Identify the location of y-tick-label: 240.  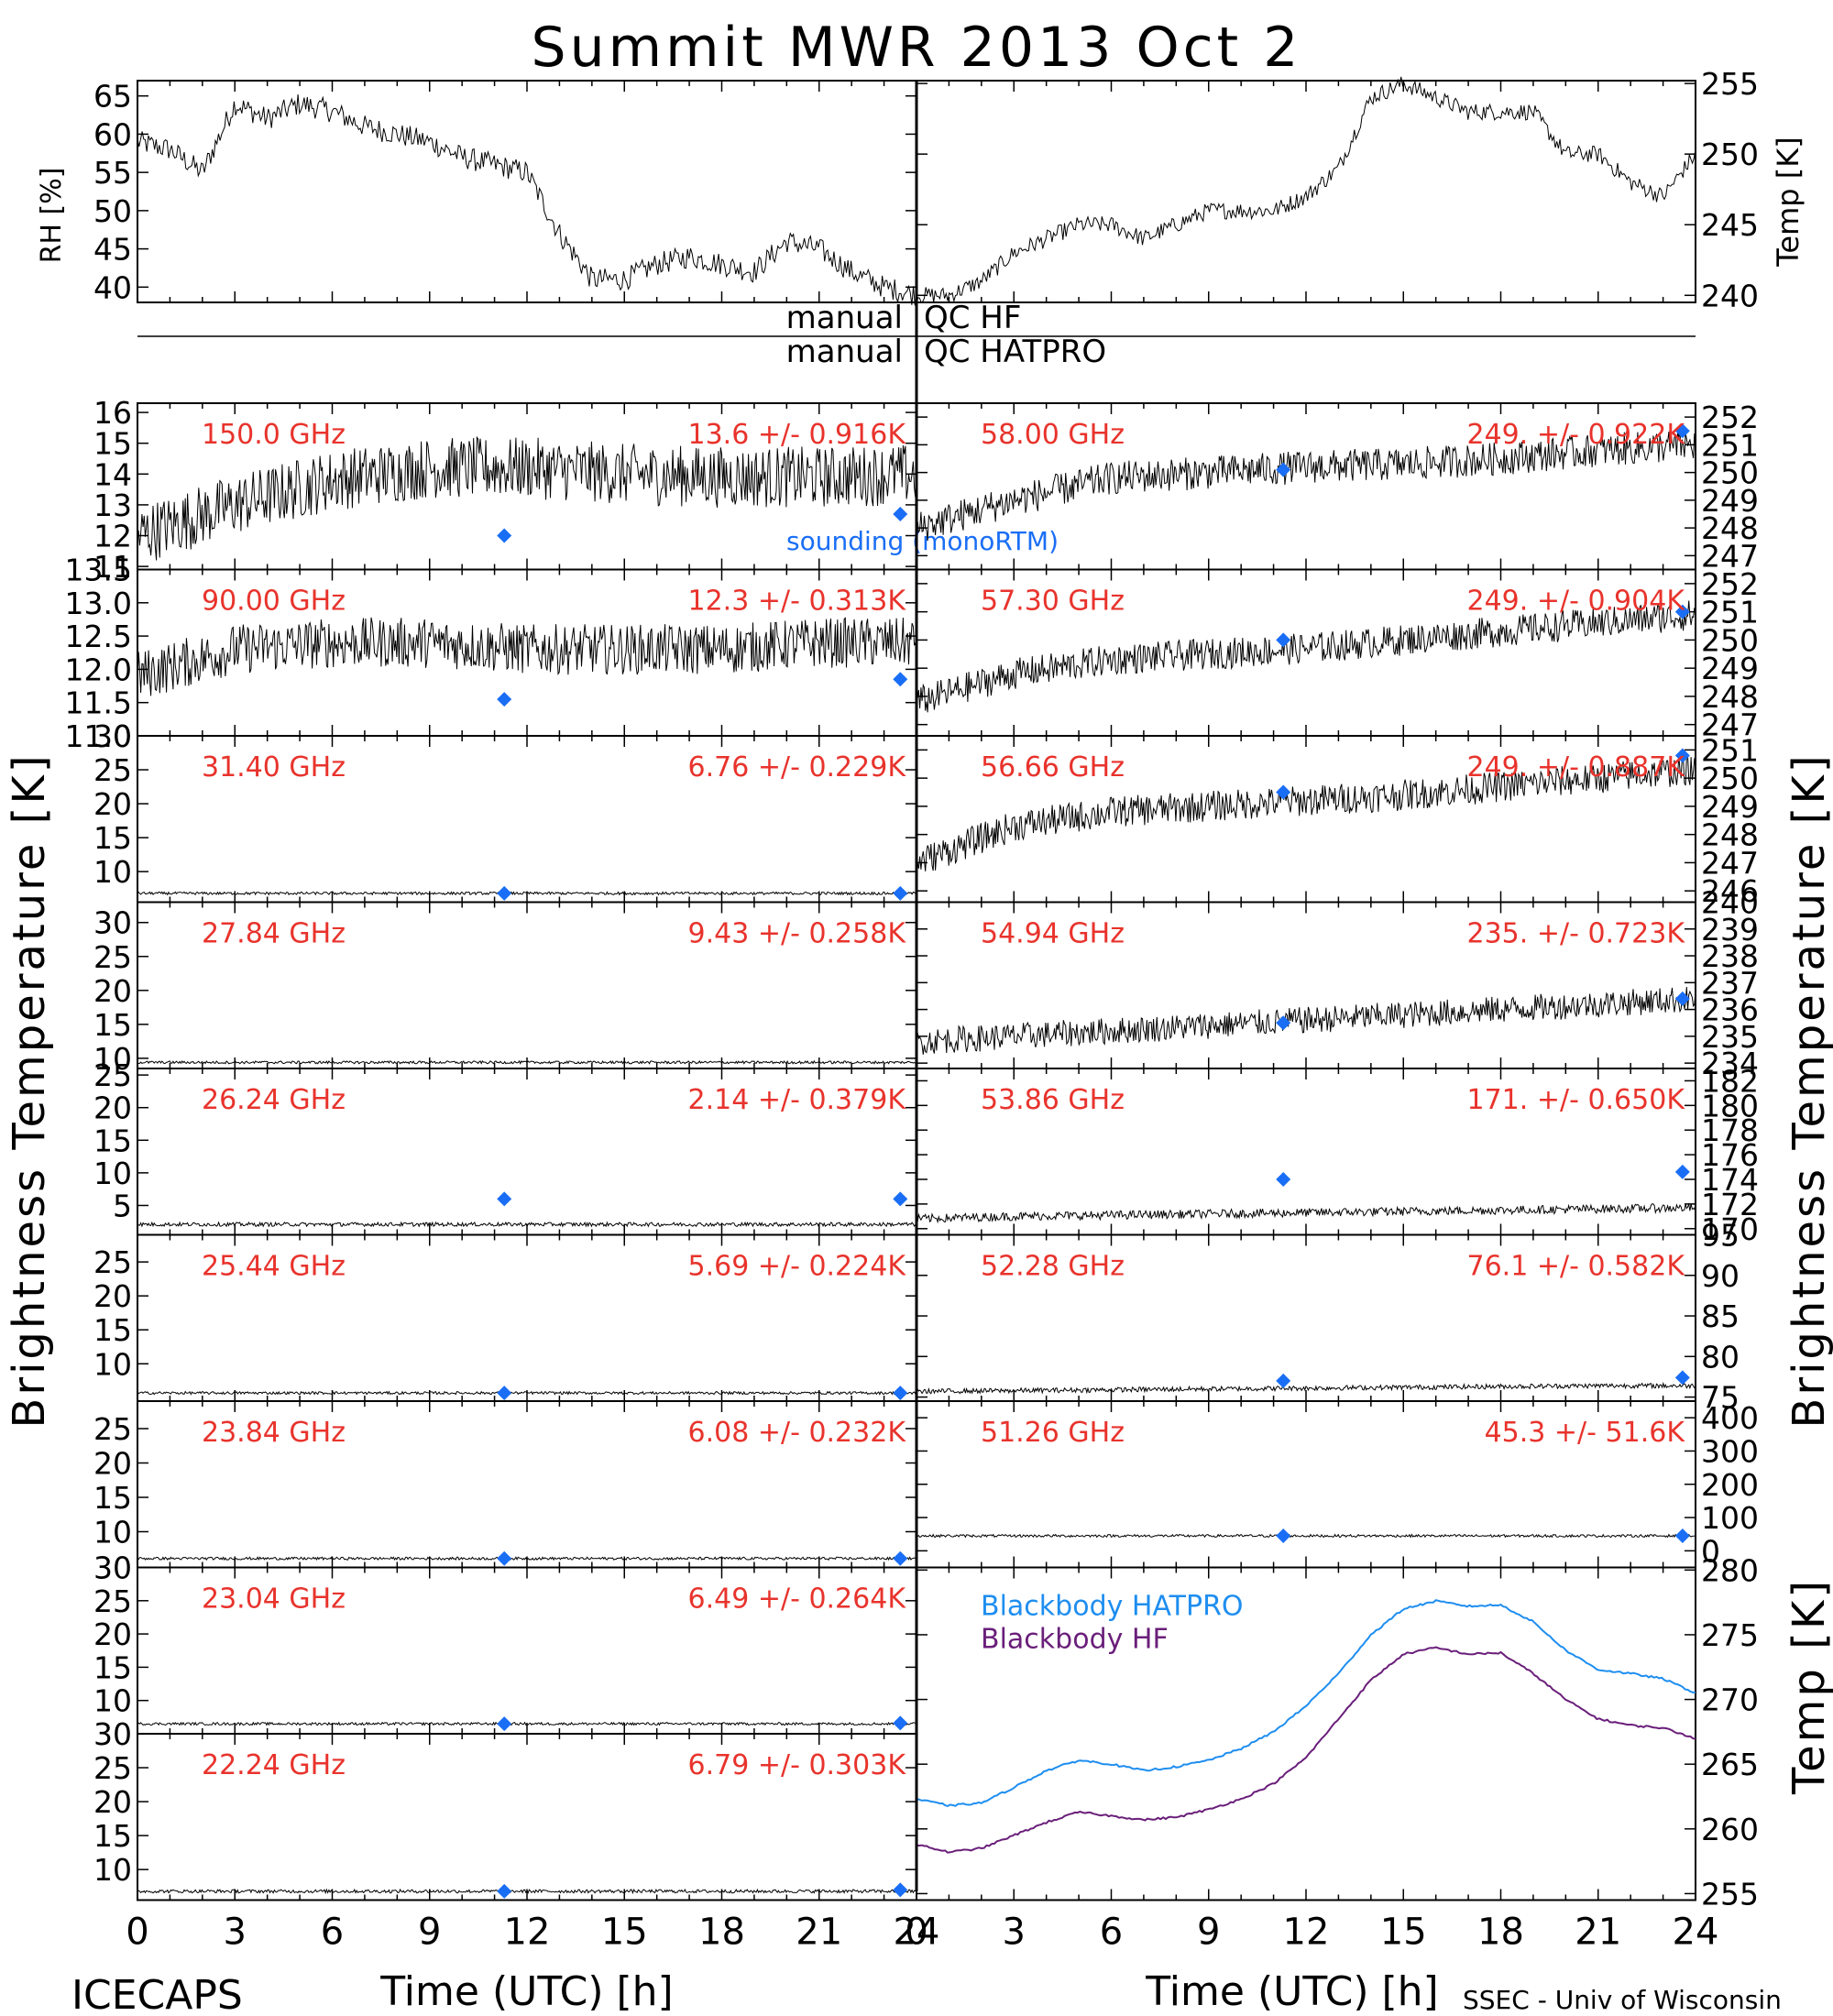
(1730, 295).